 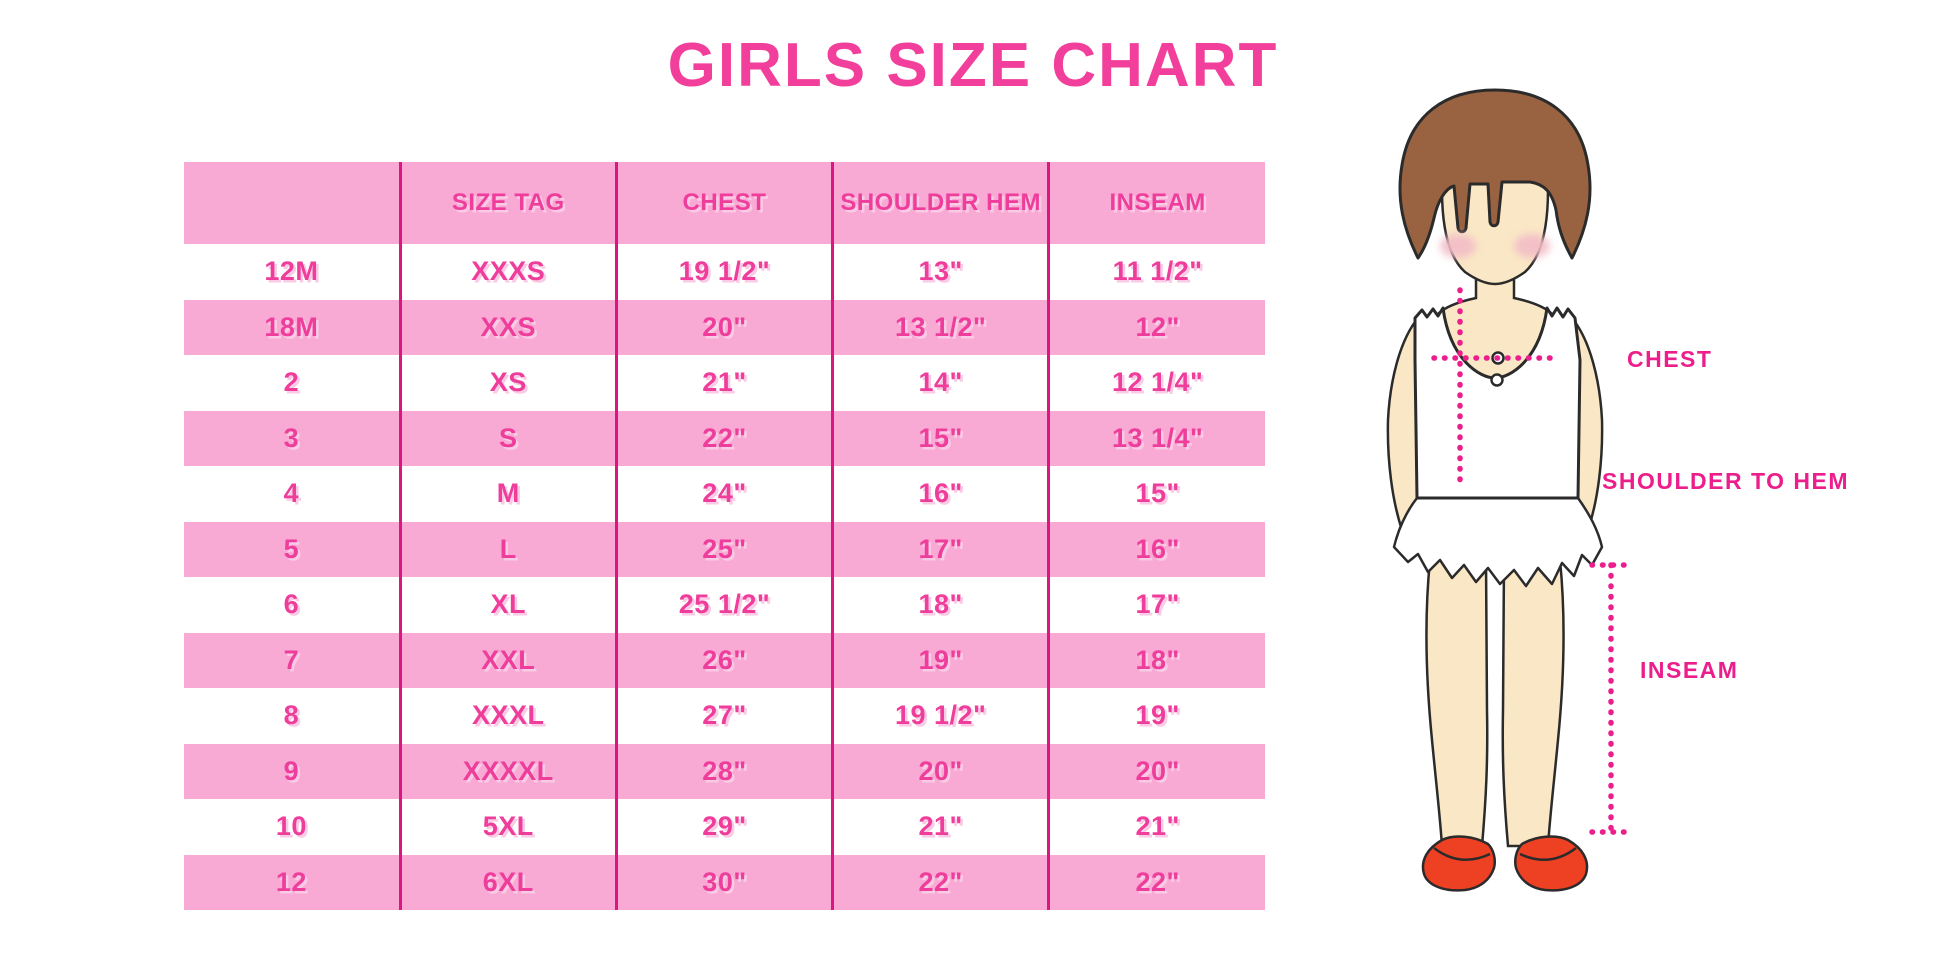 What do you see at coordinates (1495, 246) in the screenshot?
I see `girl-blush` at bounding box center [1495, 246].